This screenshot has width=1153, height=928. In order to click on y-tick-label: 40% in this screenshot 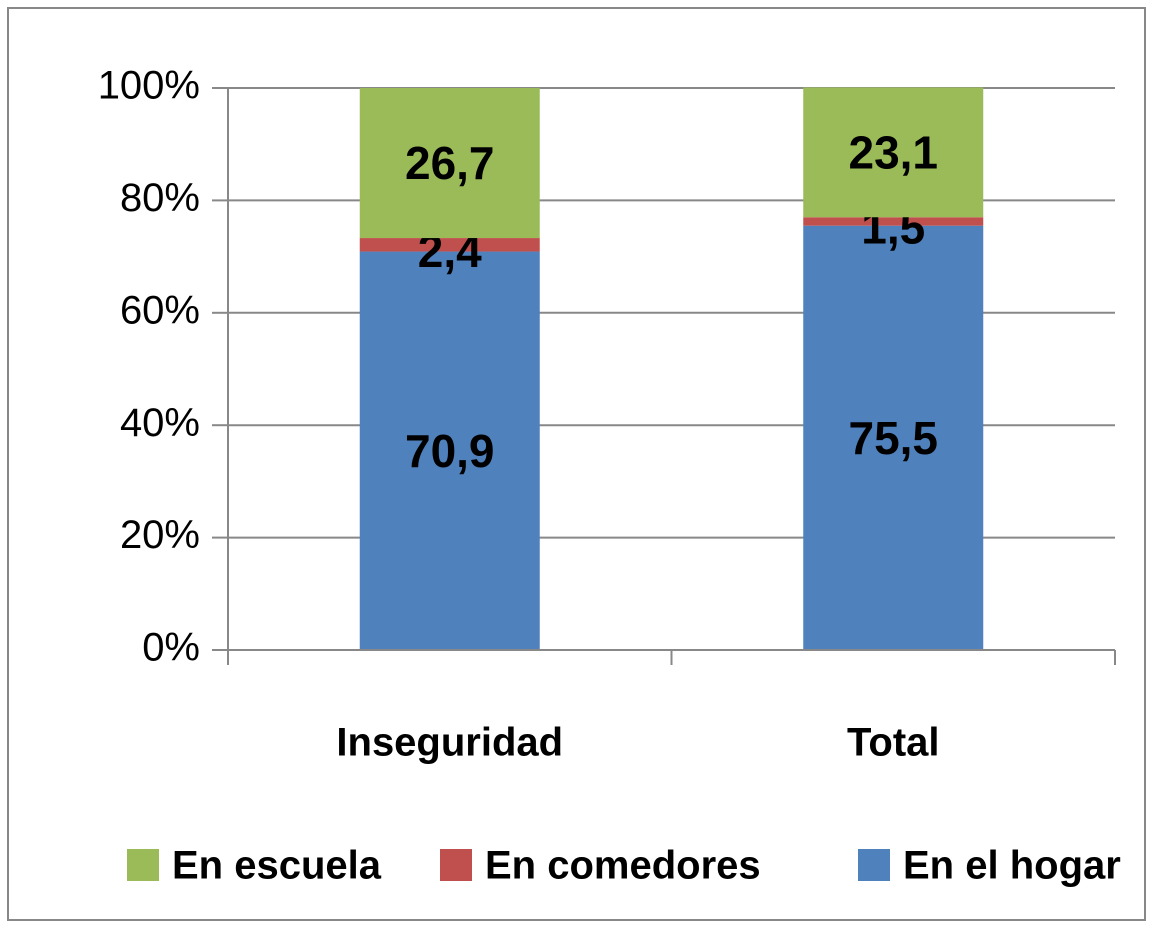, I will do `click(160, 423)`.